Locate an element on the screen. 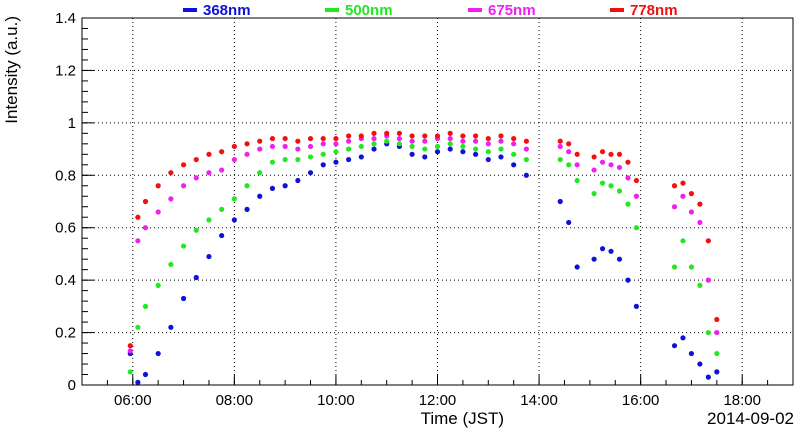 The height and width of the screenshot is (434, 800). date-label: 2014-09-02 is located at coordinates (750, 418).